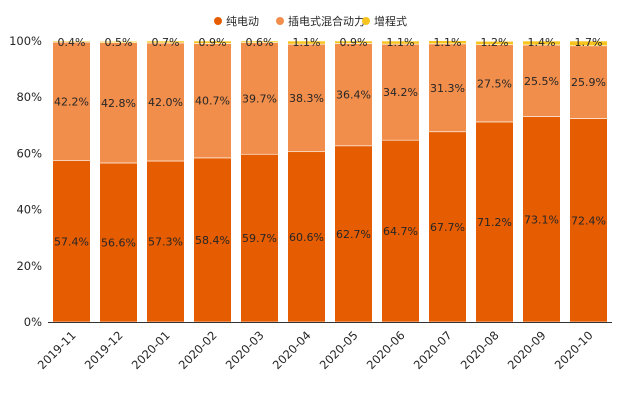  I want to click on data-label-series-2: 27.5%, so click(494, 83).